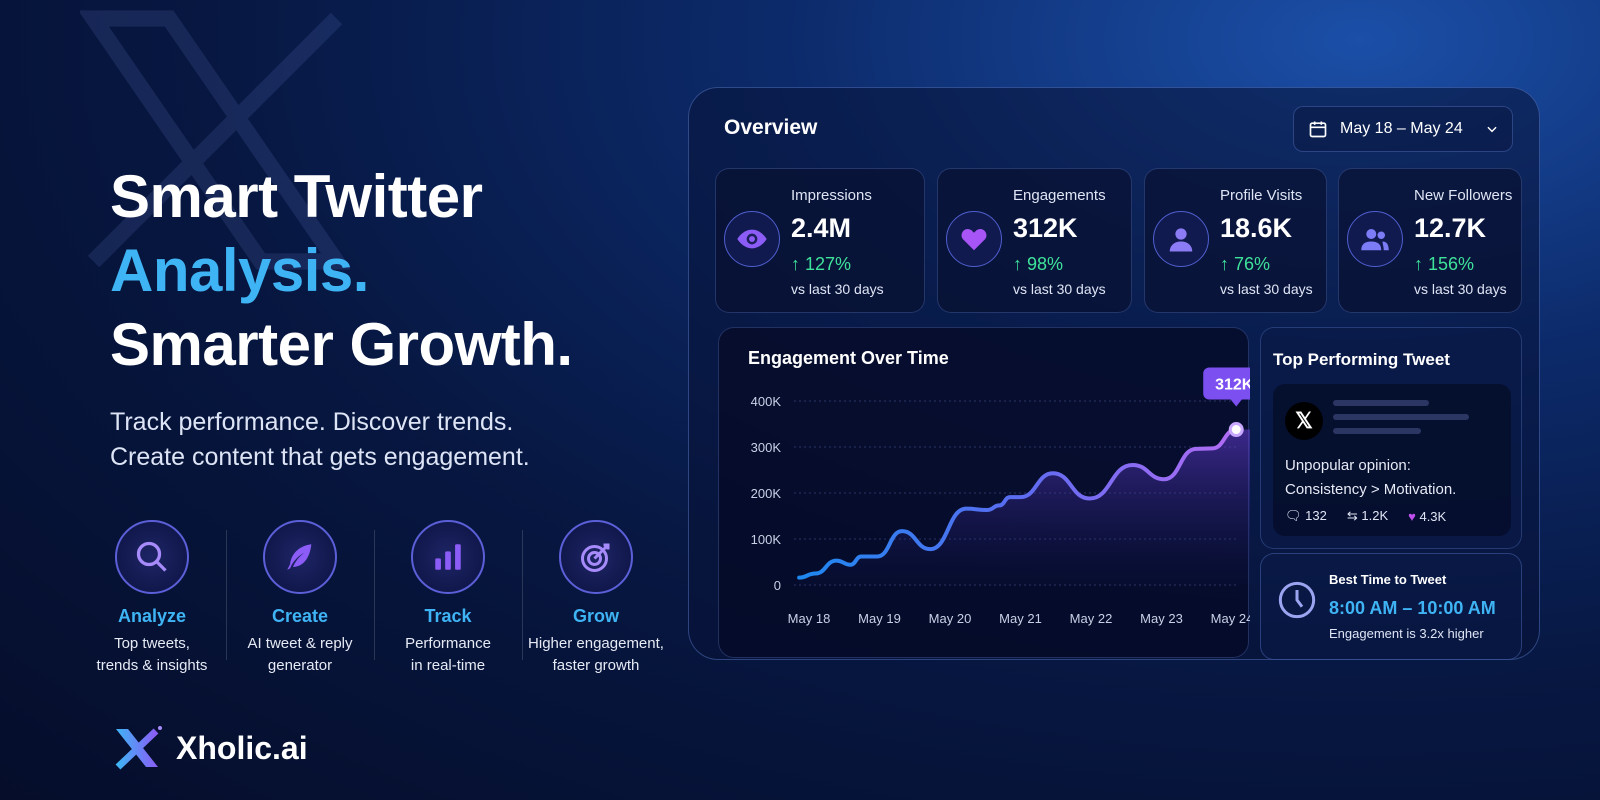  Describe the element at coordinates (448, 557) in the screenshot. I see `bar-chart-icon` at that location.